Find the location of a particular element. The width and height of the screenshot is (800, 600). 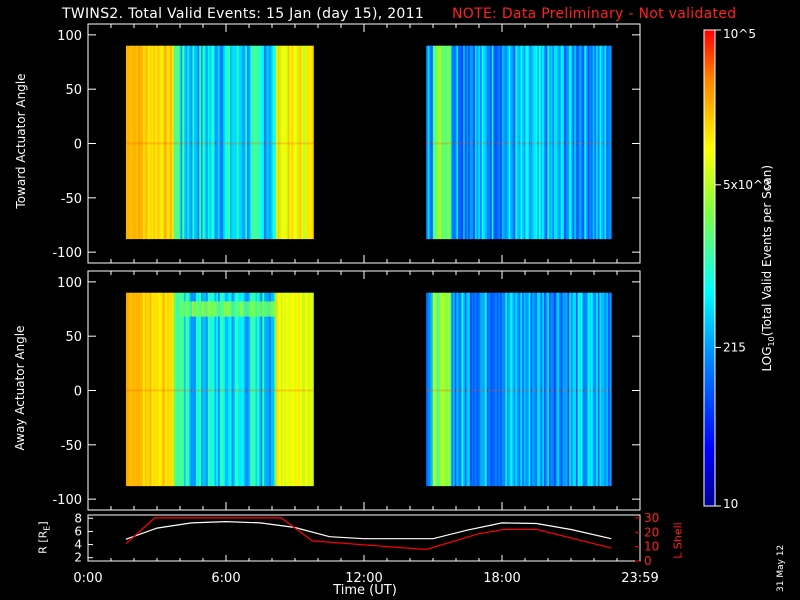

preliminary-note: NOTE: Data Preliminary - Not validated is located at coordinates (594, 14).